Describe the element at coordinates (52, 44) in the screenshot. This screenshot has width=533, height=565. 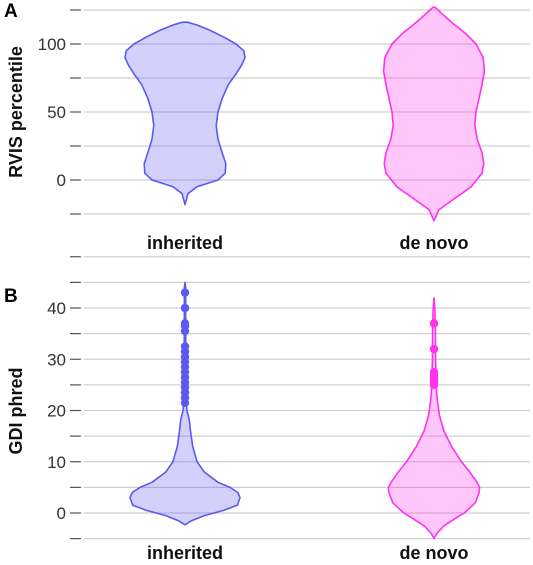
I see `y-tick-label: 100` at that location.